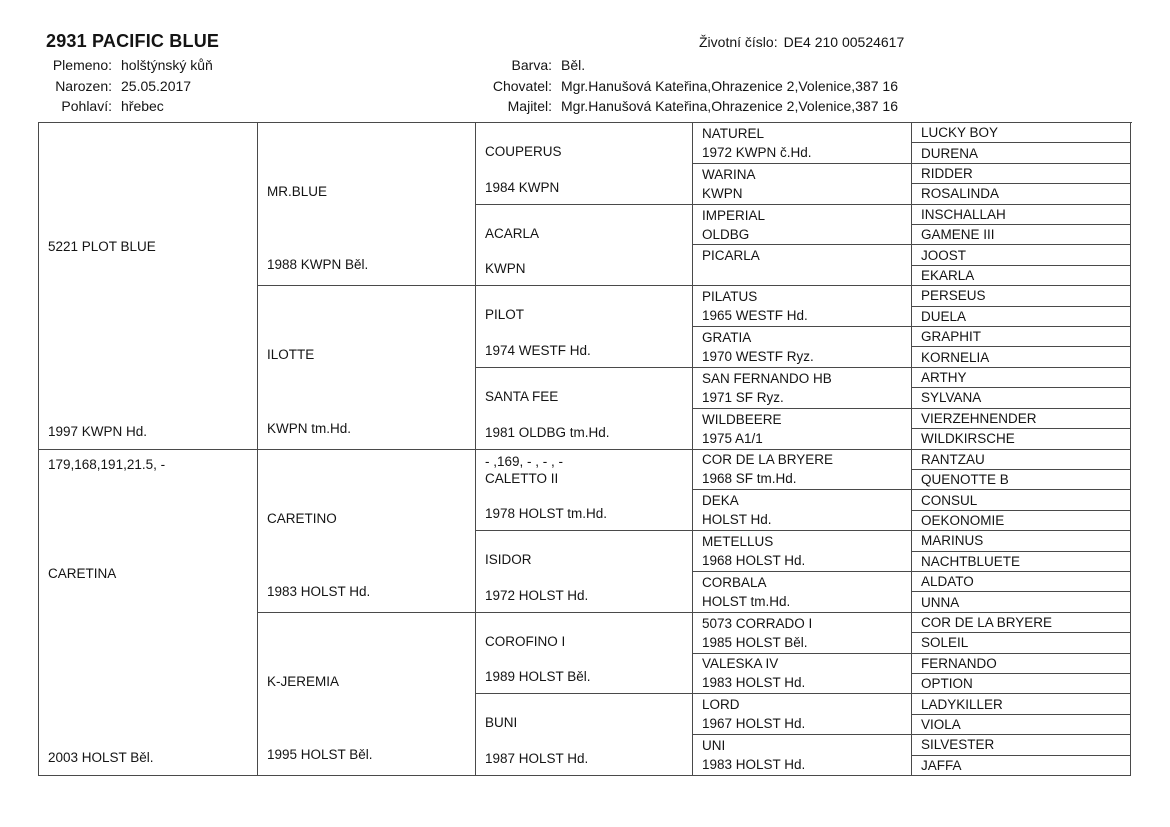  I want to click on horse-name: QUENOTTE B, so click(965, 480).